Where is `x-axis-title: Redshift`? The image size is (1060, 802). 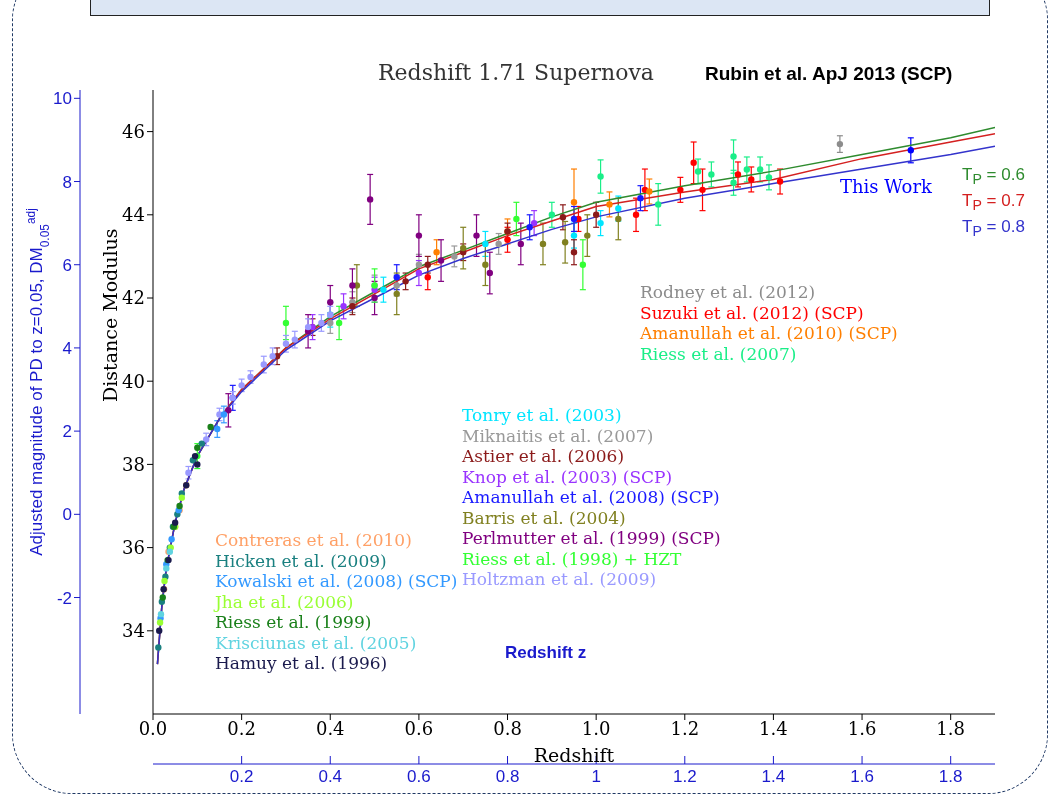
x-axis-title: Redshift is located at coordinates (574, 755).